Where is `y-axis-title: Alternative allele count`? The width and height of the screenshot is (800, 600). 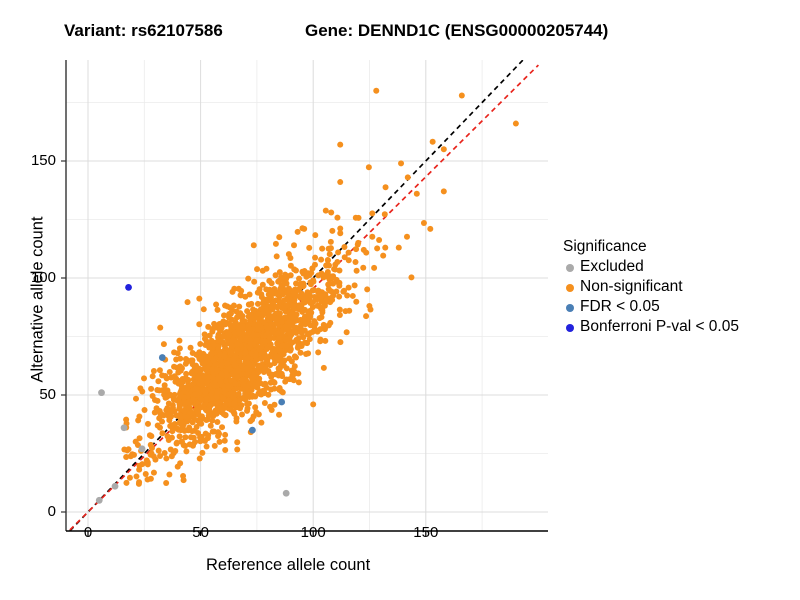 y-axis-title: Alternative allele count is located at coordinates (37, 299).